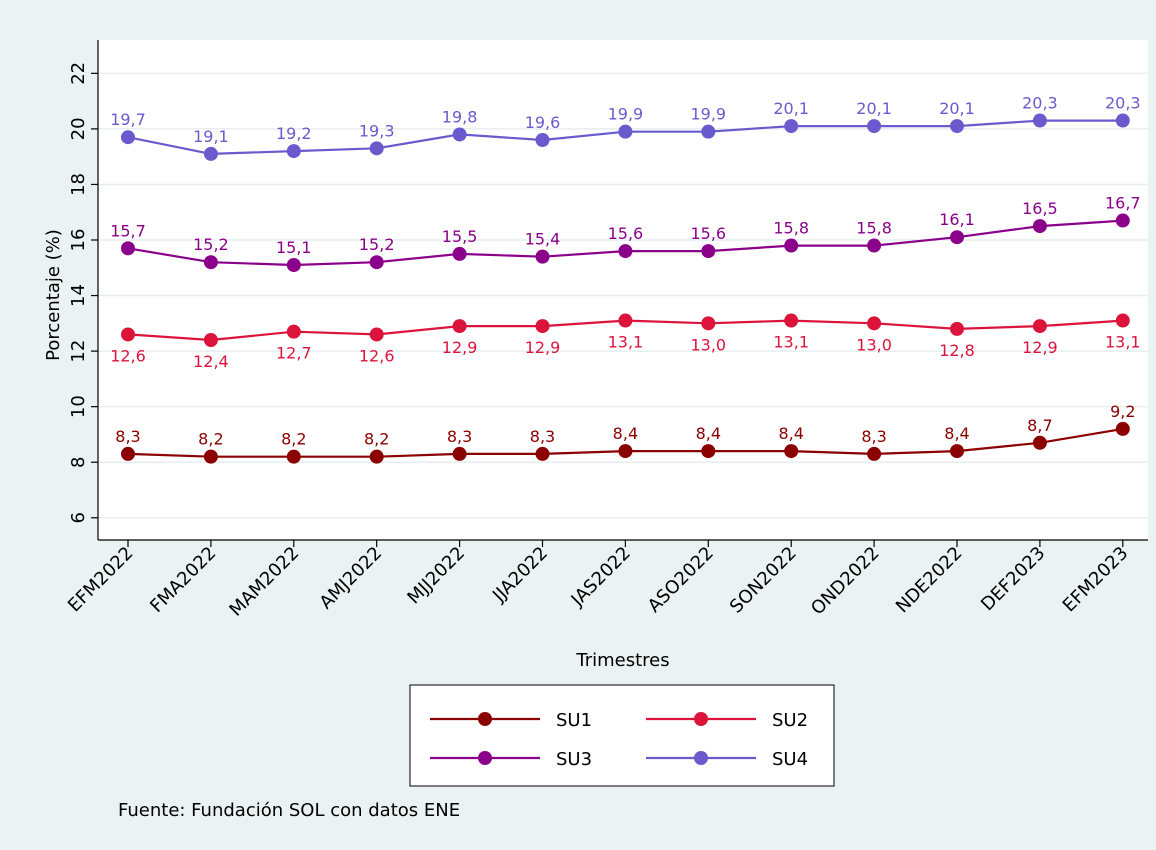 The height and width of the screenshot is (850, 1156). I want to click on data-label: 9,2, so click(1122, 411).